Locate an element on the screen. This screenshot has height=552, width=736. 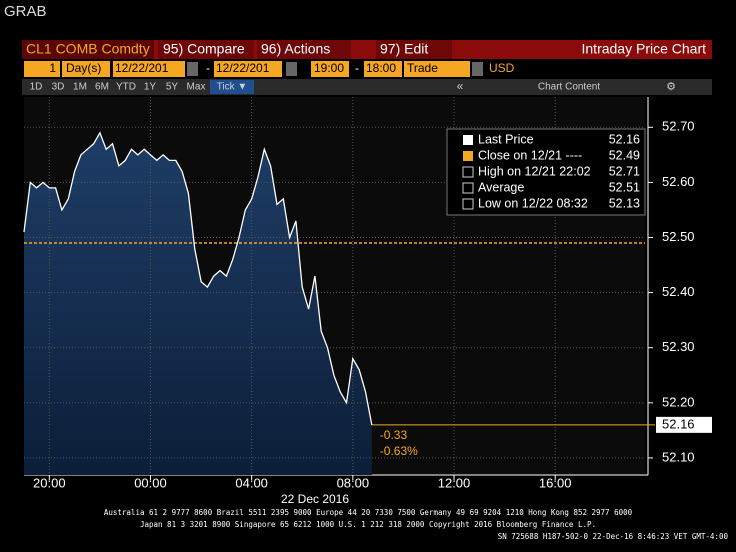
legend-value: 52.16 is located at coordinates (624, 139).